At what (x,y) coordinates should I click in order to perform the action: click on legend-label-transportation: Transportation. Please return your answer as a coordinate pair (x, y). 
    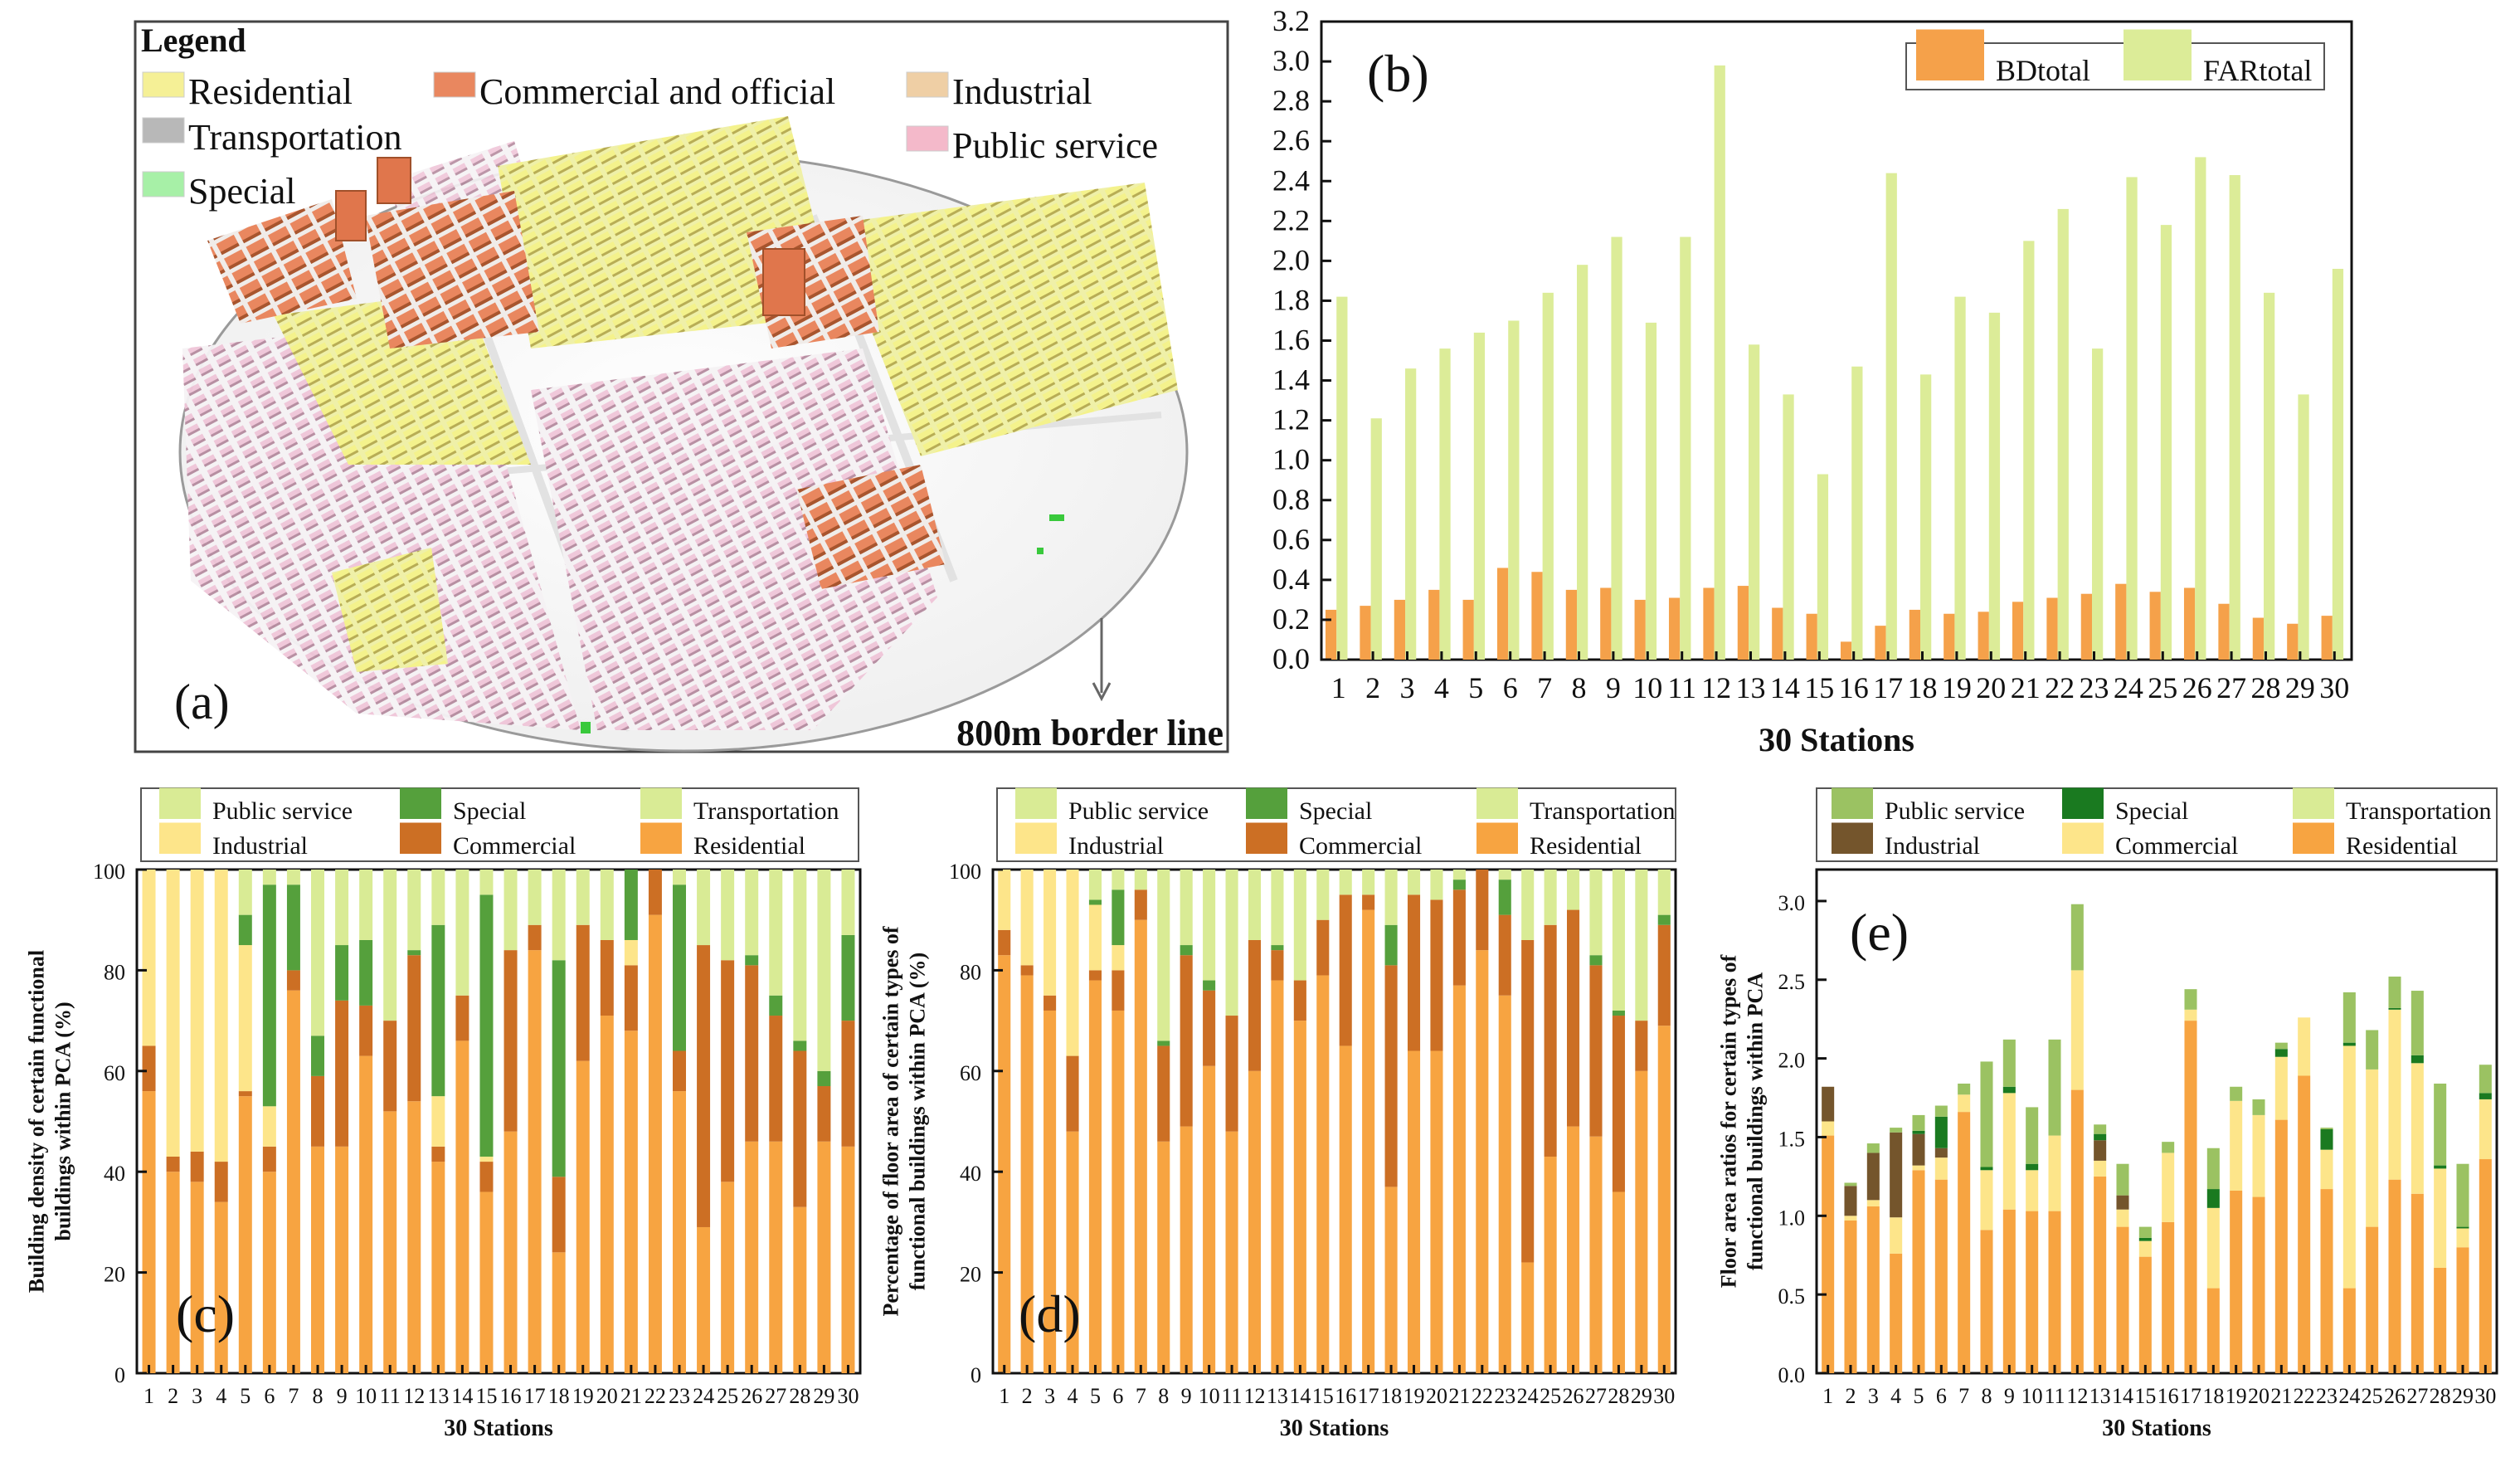
    Looking at the image, I should click on (1603, 811).